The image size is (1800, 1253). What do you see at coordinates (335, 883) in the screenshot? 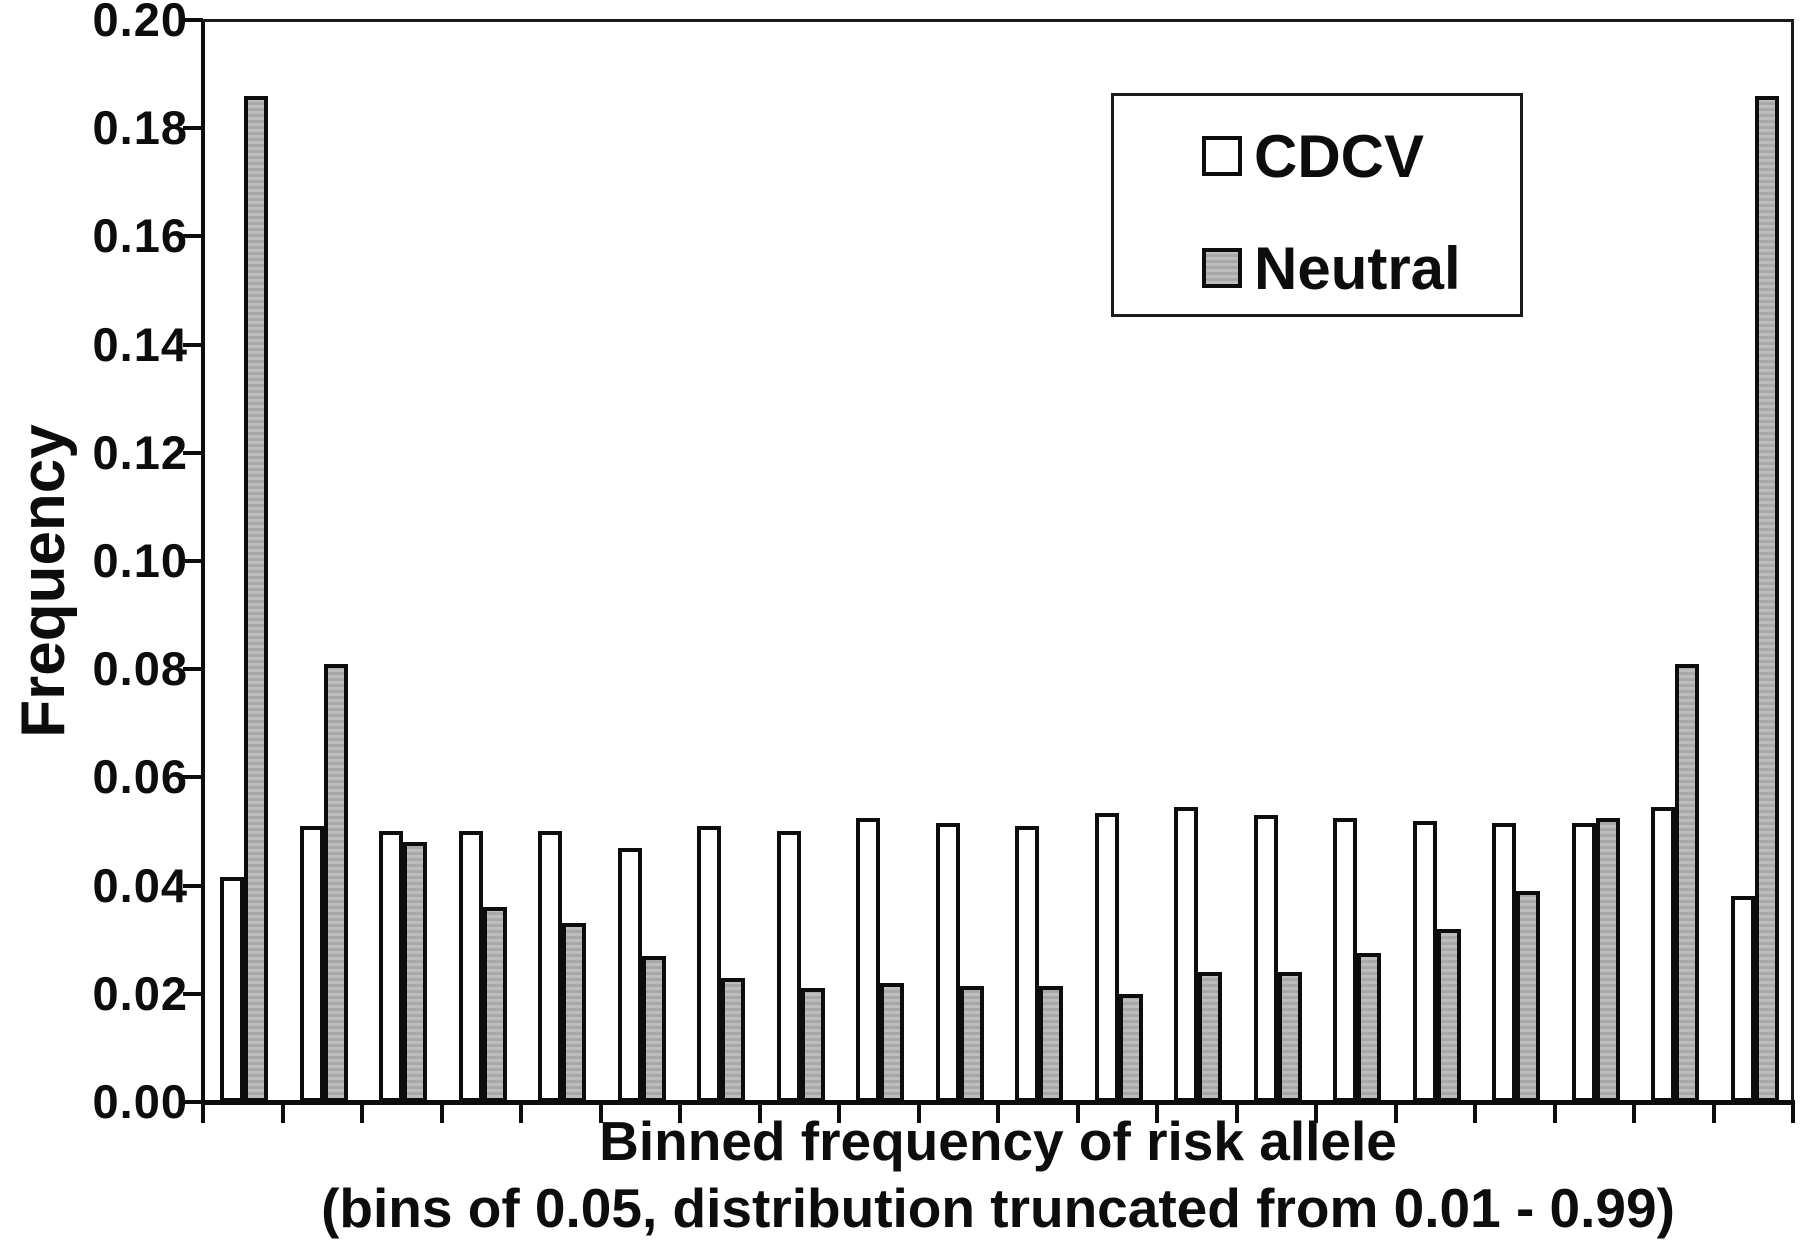
I see `bar-neutral-bin2` at bounding box center [335, 883].